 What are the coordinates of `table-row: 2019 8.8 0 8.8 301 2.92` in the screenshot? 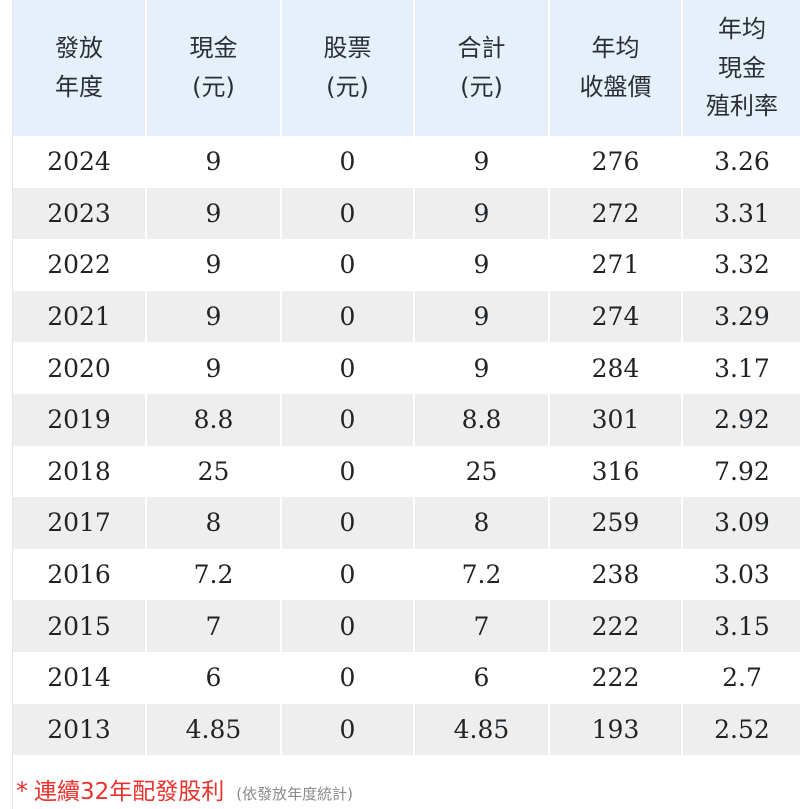 It's located at (406, 419).